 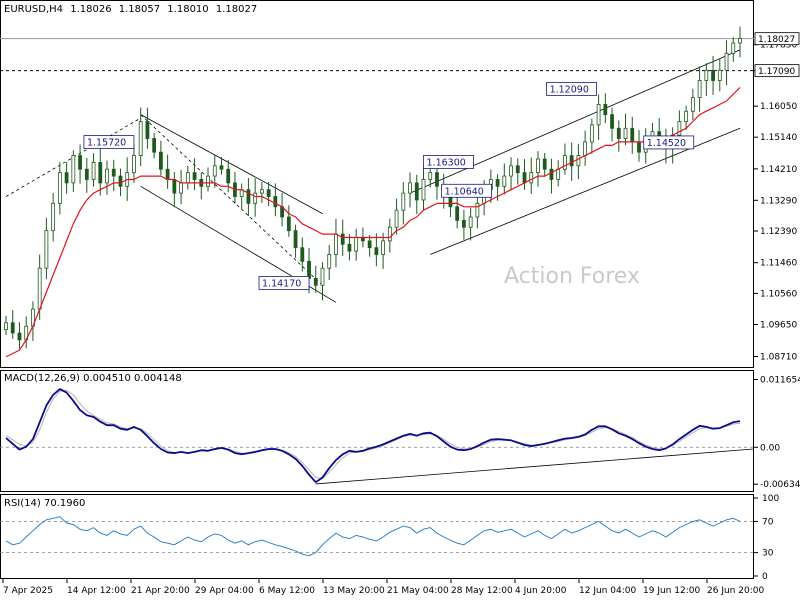 I want to click on low-value: 1.18010, so click(x=188, y=9).